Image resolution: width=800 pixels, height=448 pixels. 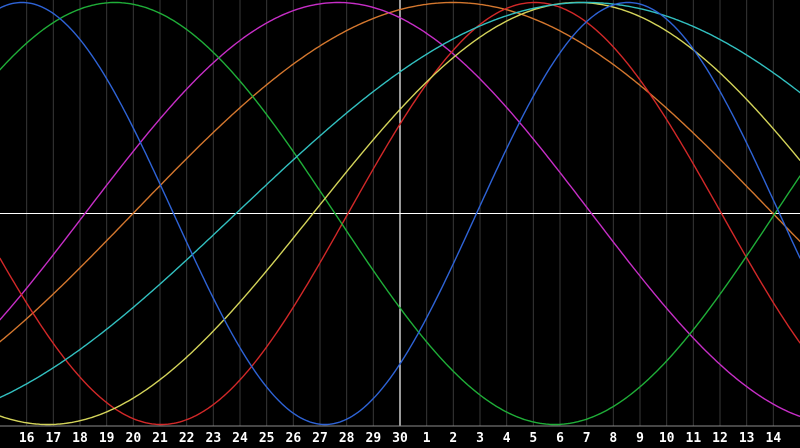 I want to click on day-label: 9, so click(x=640, y=438).